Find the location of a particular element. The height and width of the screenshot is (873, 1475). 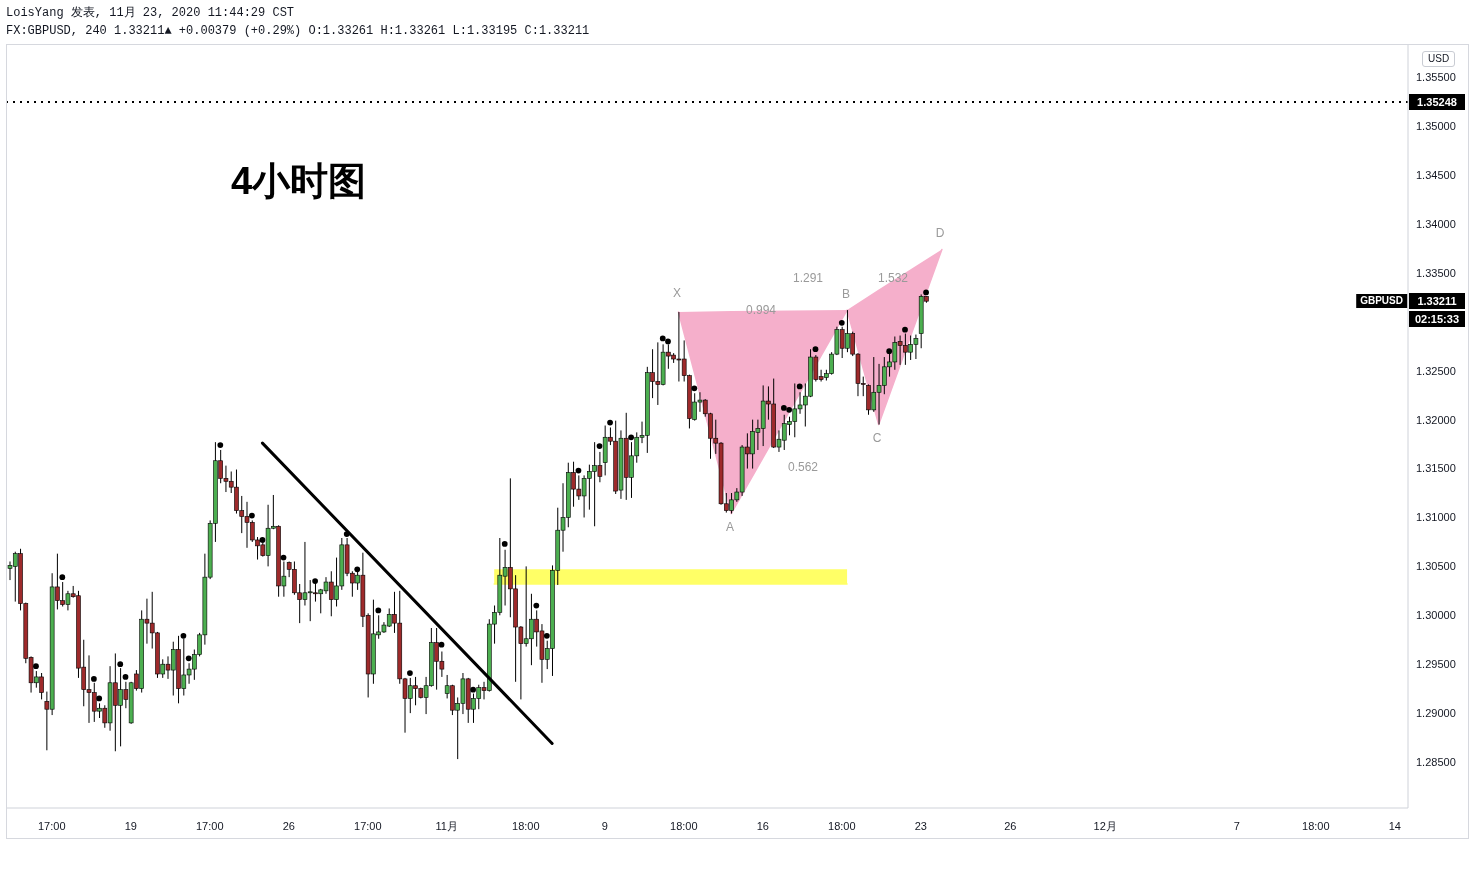

ref-line-label: 1.35248 is located at coordinates (1437, 101).